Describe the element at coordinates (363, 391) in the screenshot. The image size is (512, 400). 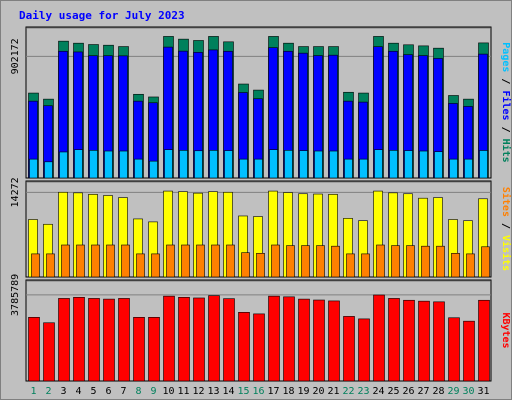
I see `x-tick-label-23: 23` at that location.